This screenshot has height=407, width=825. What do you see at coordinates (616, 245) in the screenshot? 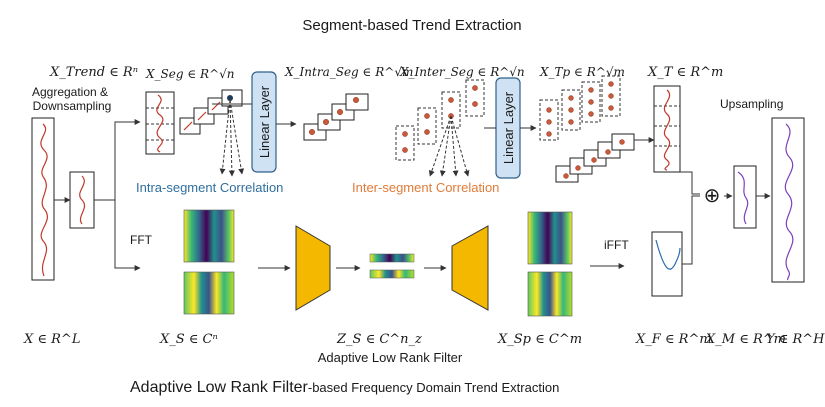
I see `ifft-label: iFFT` at bounding box center [616, 245].